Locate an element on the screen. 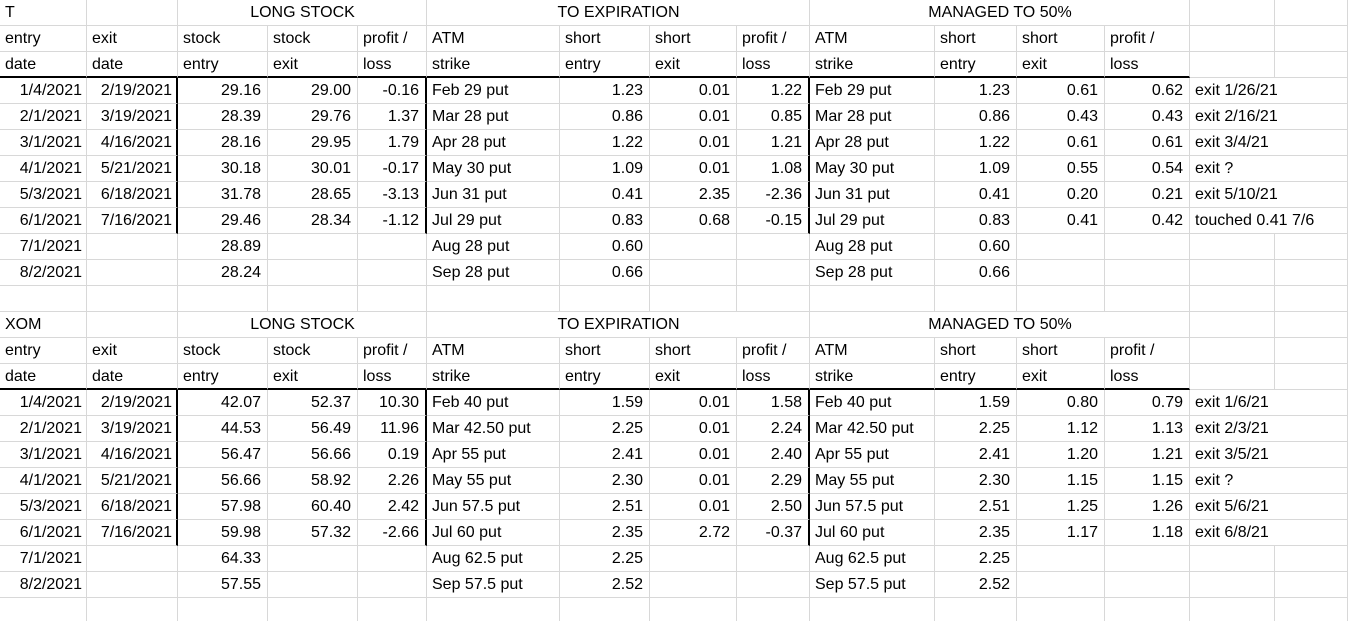  cell-atm-strike: Apr 55 put is located at coordinates (872, 455).